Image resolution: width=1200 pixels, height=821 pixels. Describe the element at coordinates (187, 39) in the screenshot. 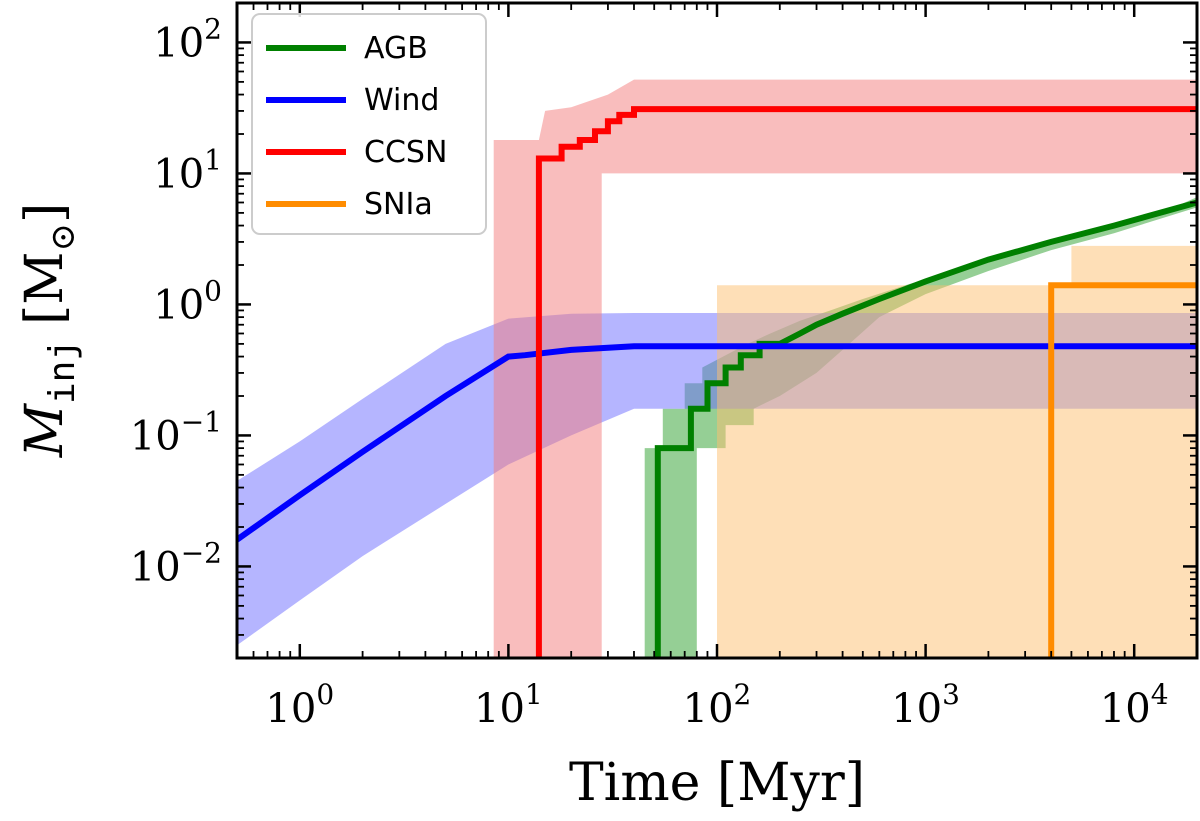

I see `y-tick-label: 10²` at that location.